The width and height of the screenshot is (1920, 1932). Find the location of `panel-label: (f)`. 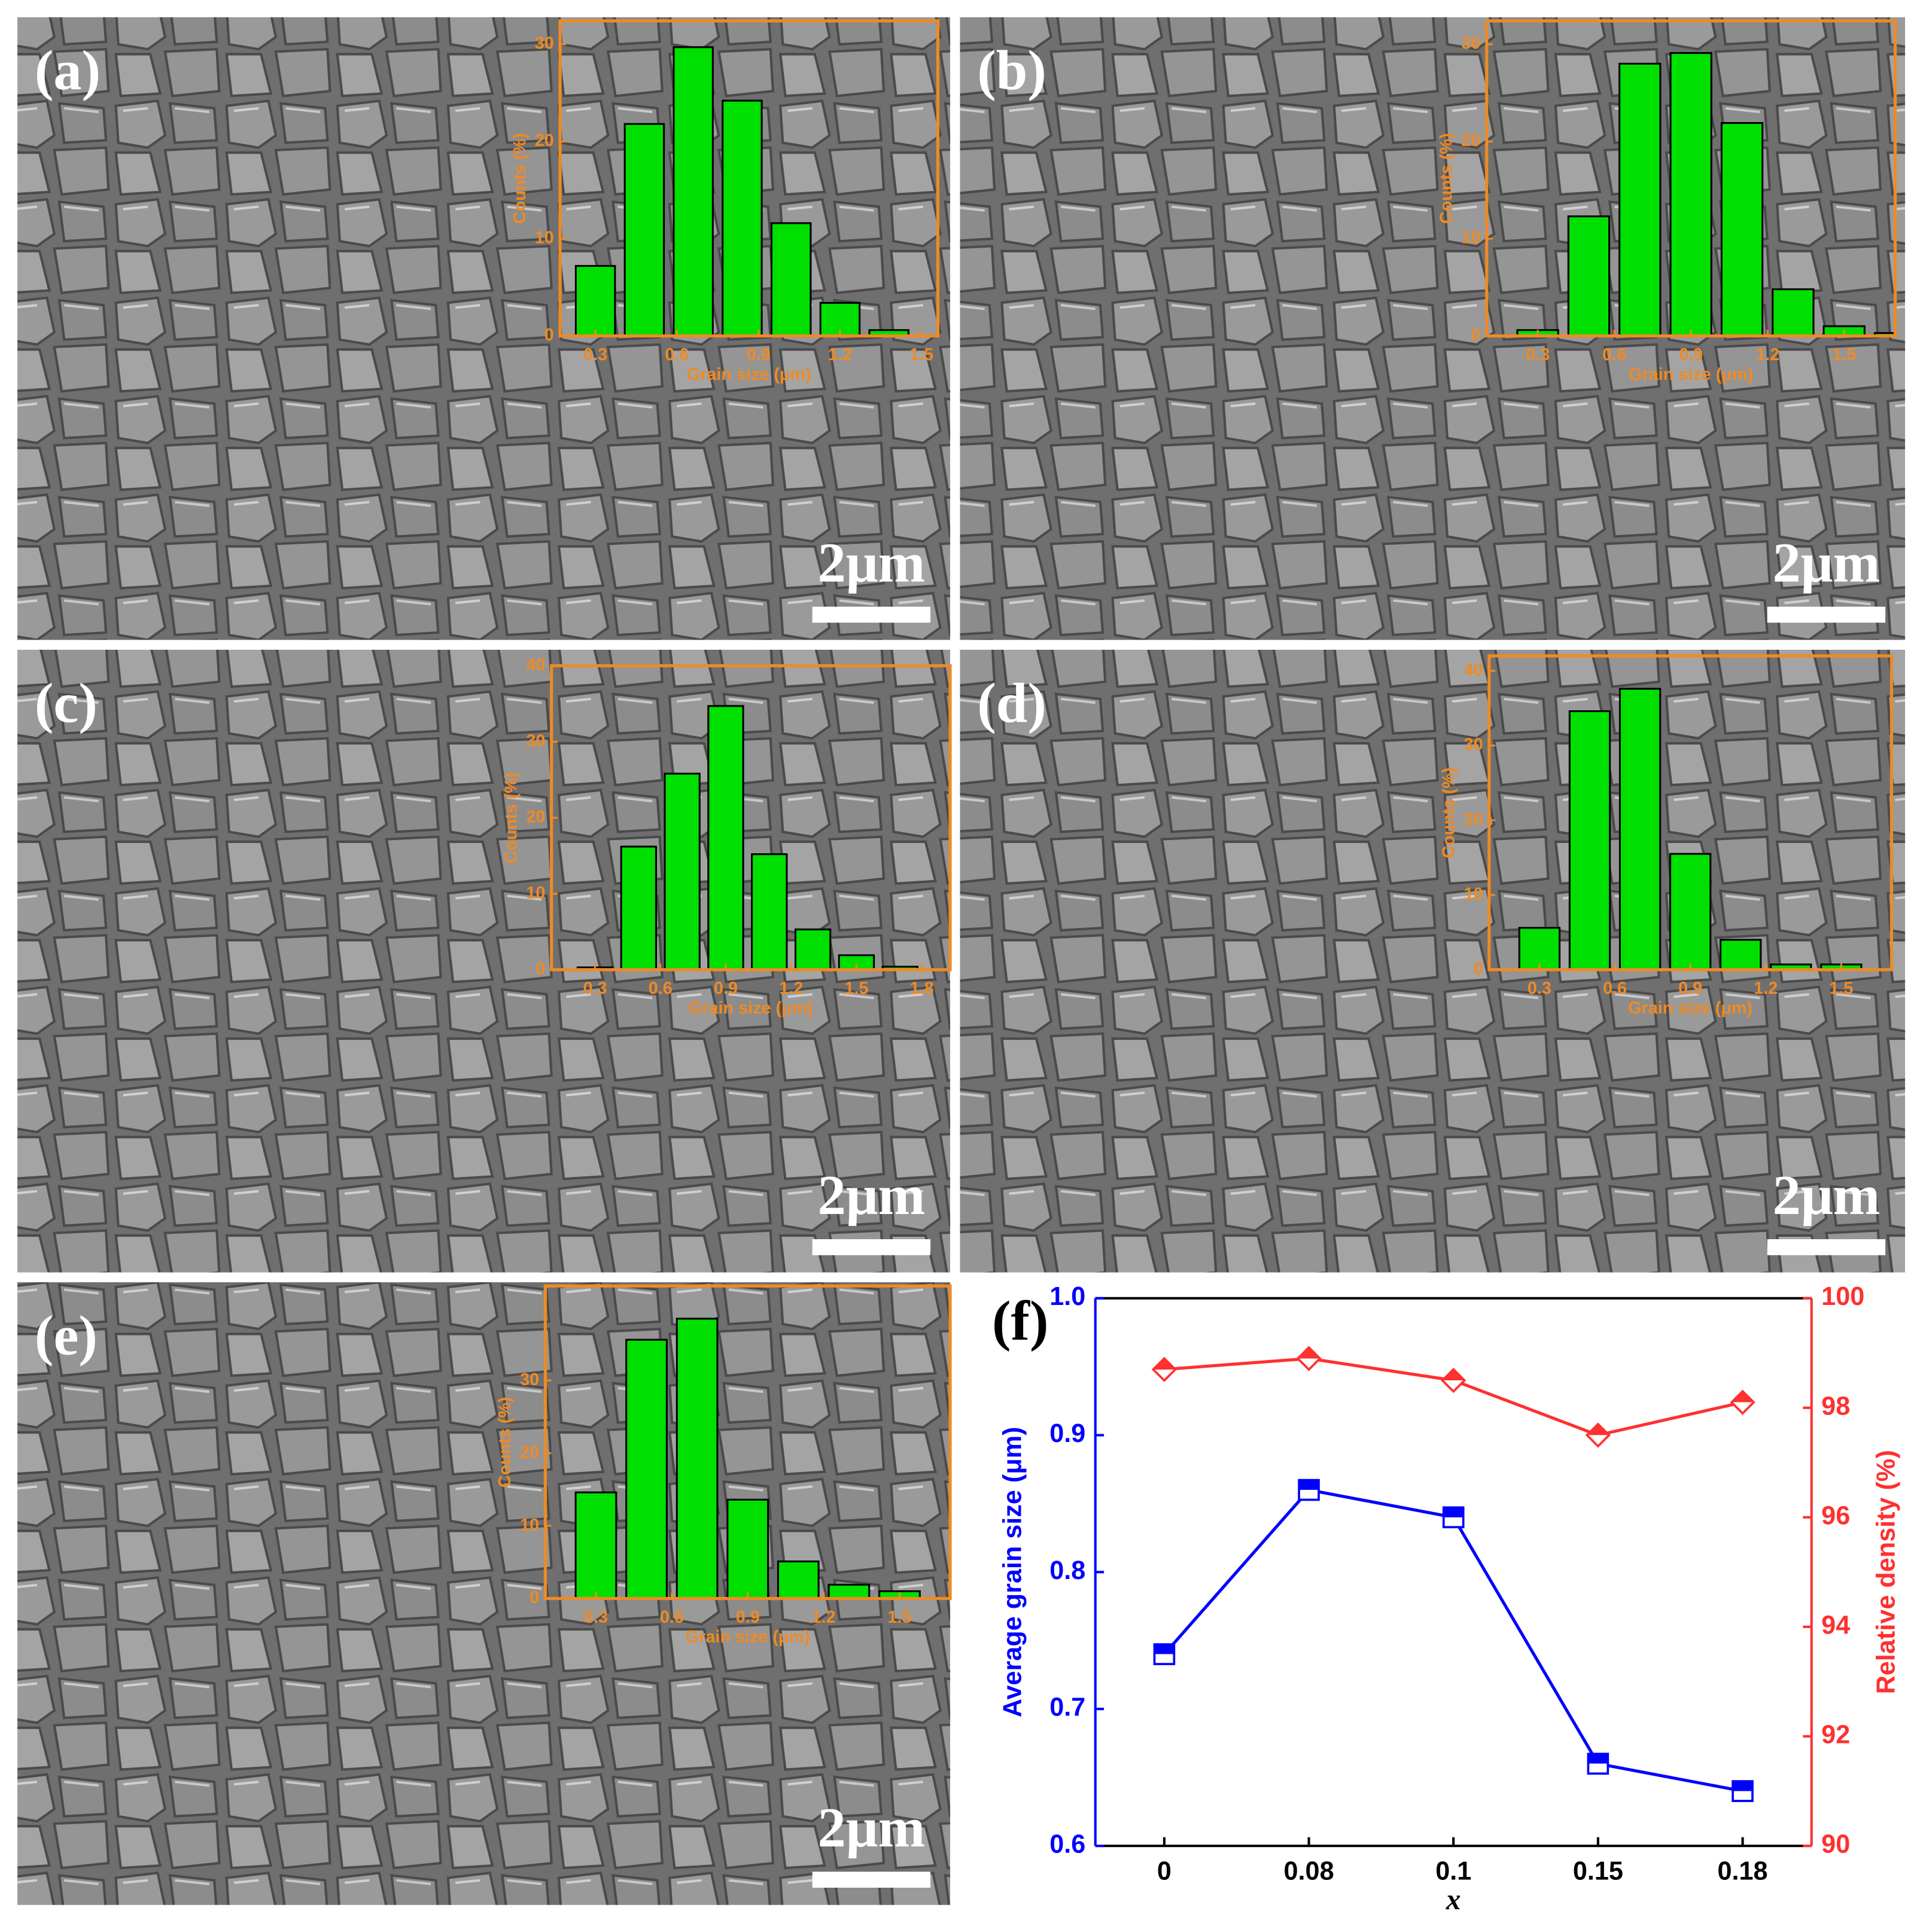

panel-label: (f) is located at coordinates (1020, 1321).